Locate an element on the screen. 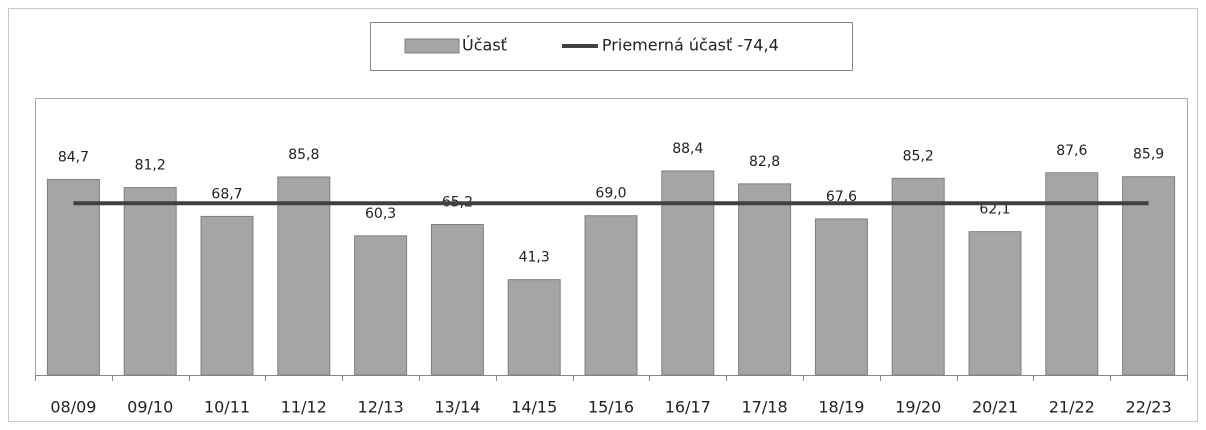  data-label: 87,6 is located at coordinates (1071, 151).